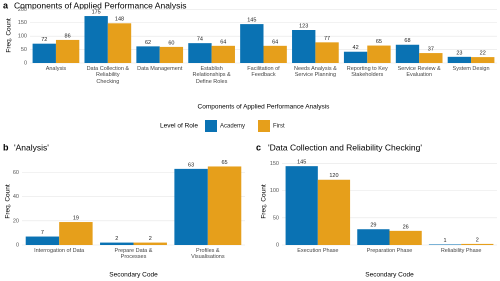 The height and width of the screenshot is (281, 500). Describe the element at coordinates (16, 173) in the screenshot. I see `y-tick-label: 60` at that location.